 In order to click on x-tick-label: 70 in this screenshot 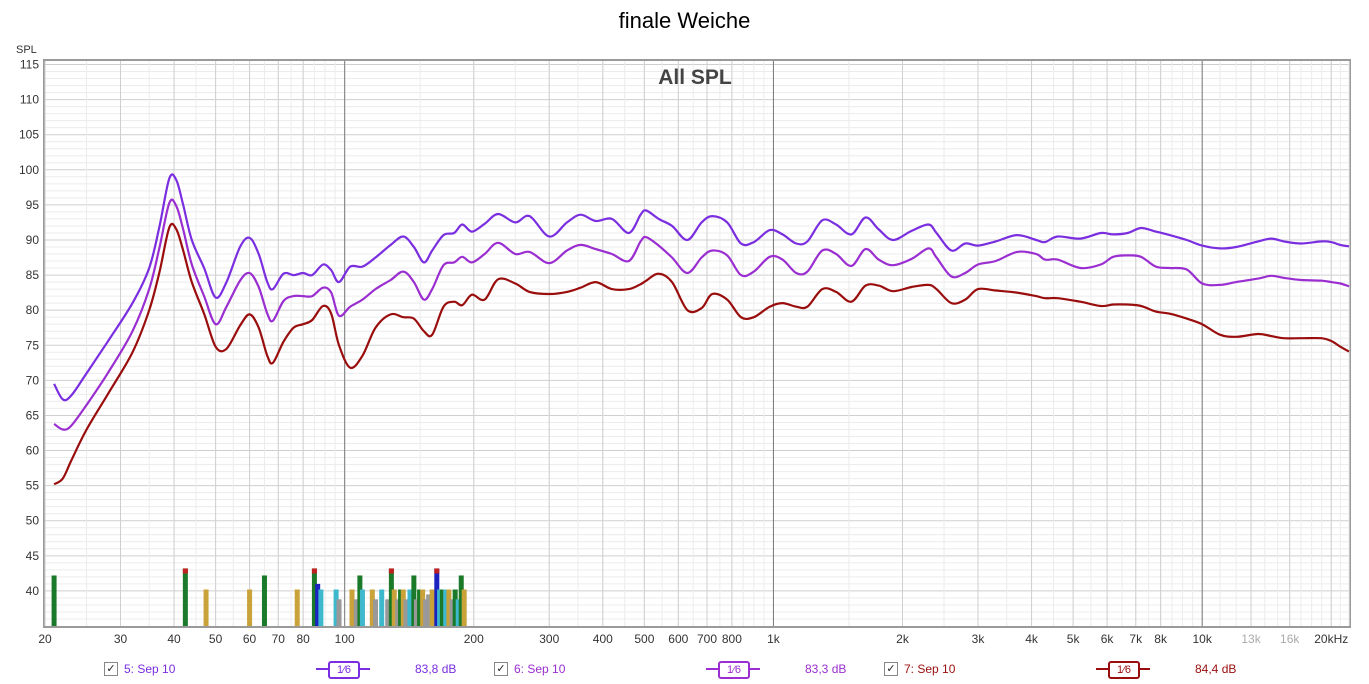, I will do `click(279, 639)`.